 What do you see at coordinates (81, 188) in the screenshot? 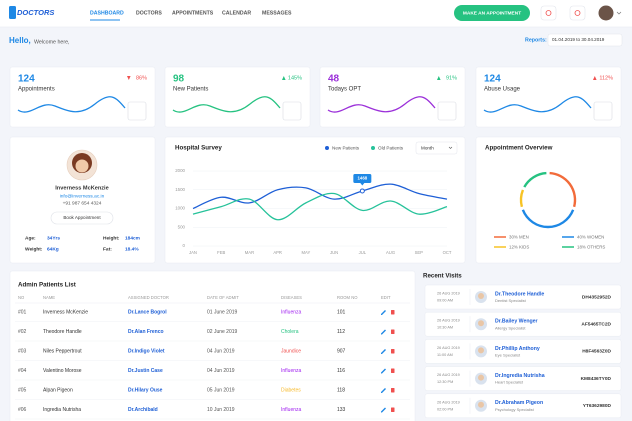
I see `profile-name: Inverness McKenzie` at bounding box center [81, 188].